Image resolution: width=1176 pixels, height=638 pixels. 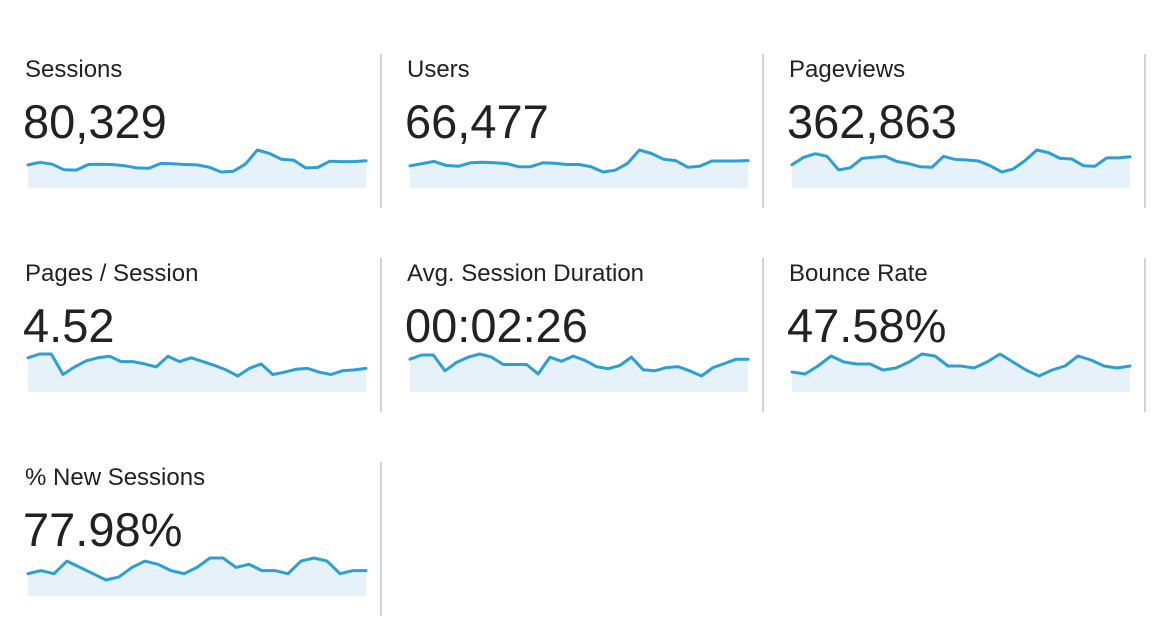 I want to click on metric-value: 4.52, so click(x=69, y=325).